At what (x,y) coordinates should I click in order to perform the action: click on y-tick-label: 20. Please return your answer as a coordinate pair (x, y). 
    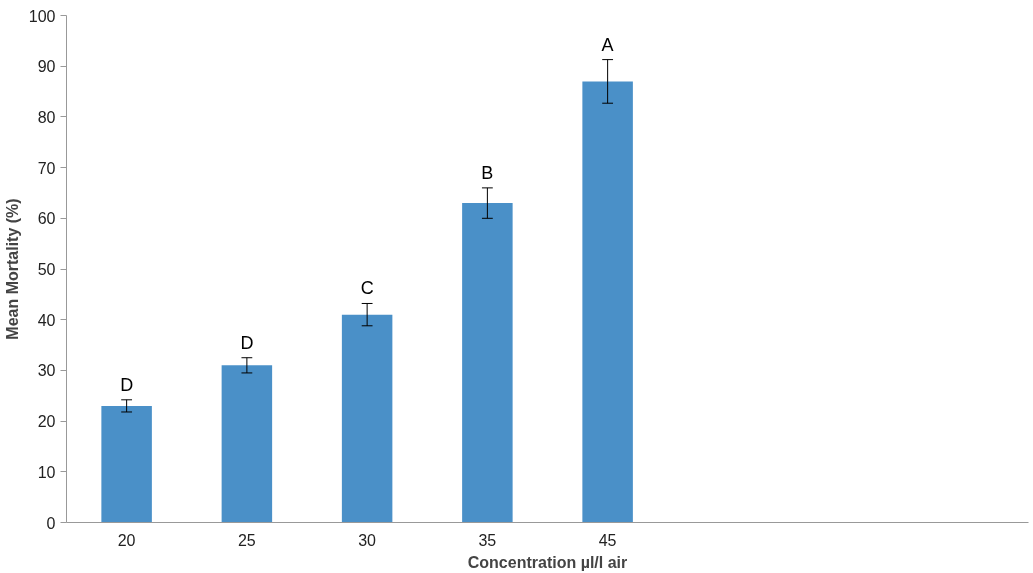
    Looking at the image, I should click on (46, 422).